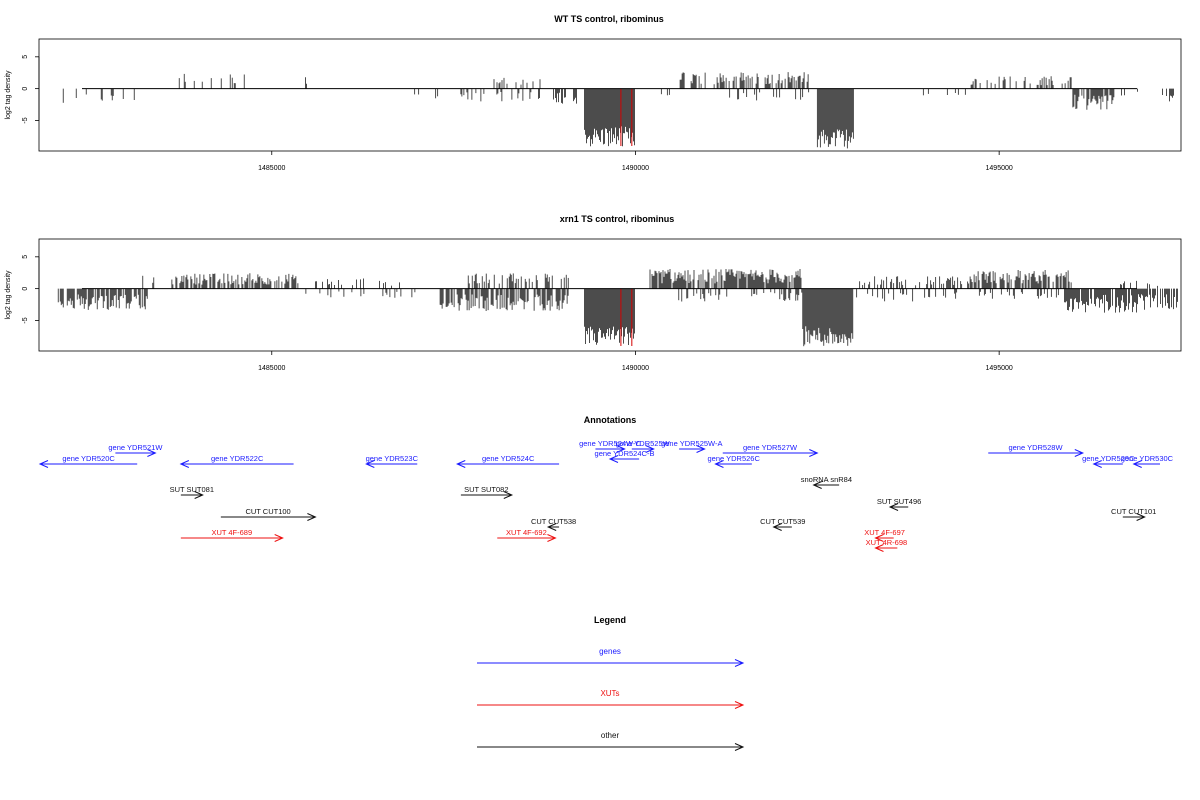 The width and height of the screenshot is (1200, 800). I want to click on annotation-label: gene YDR521W, so click(135, 447).